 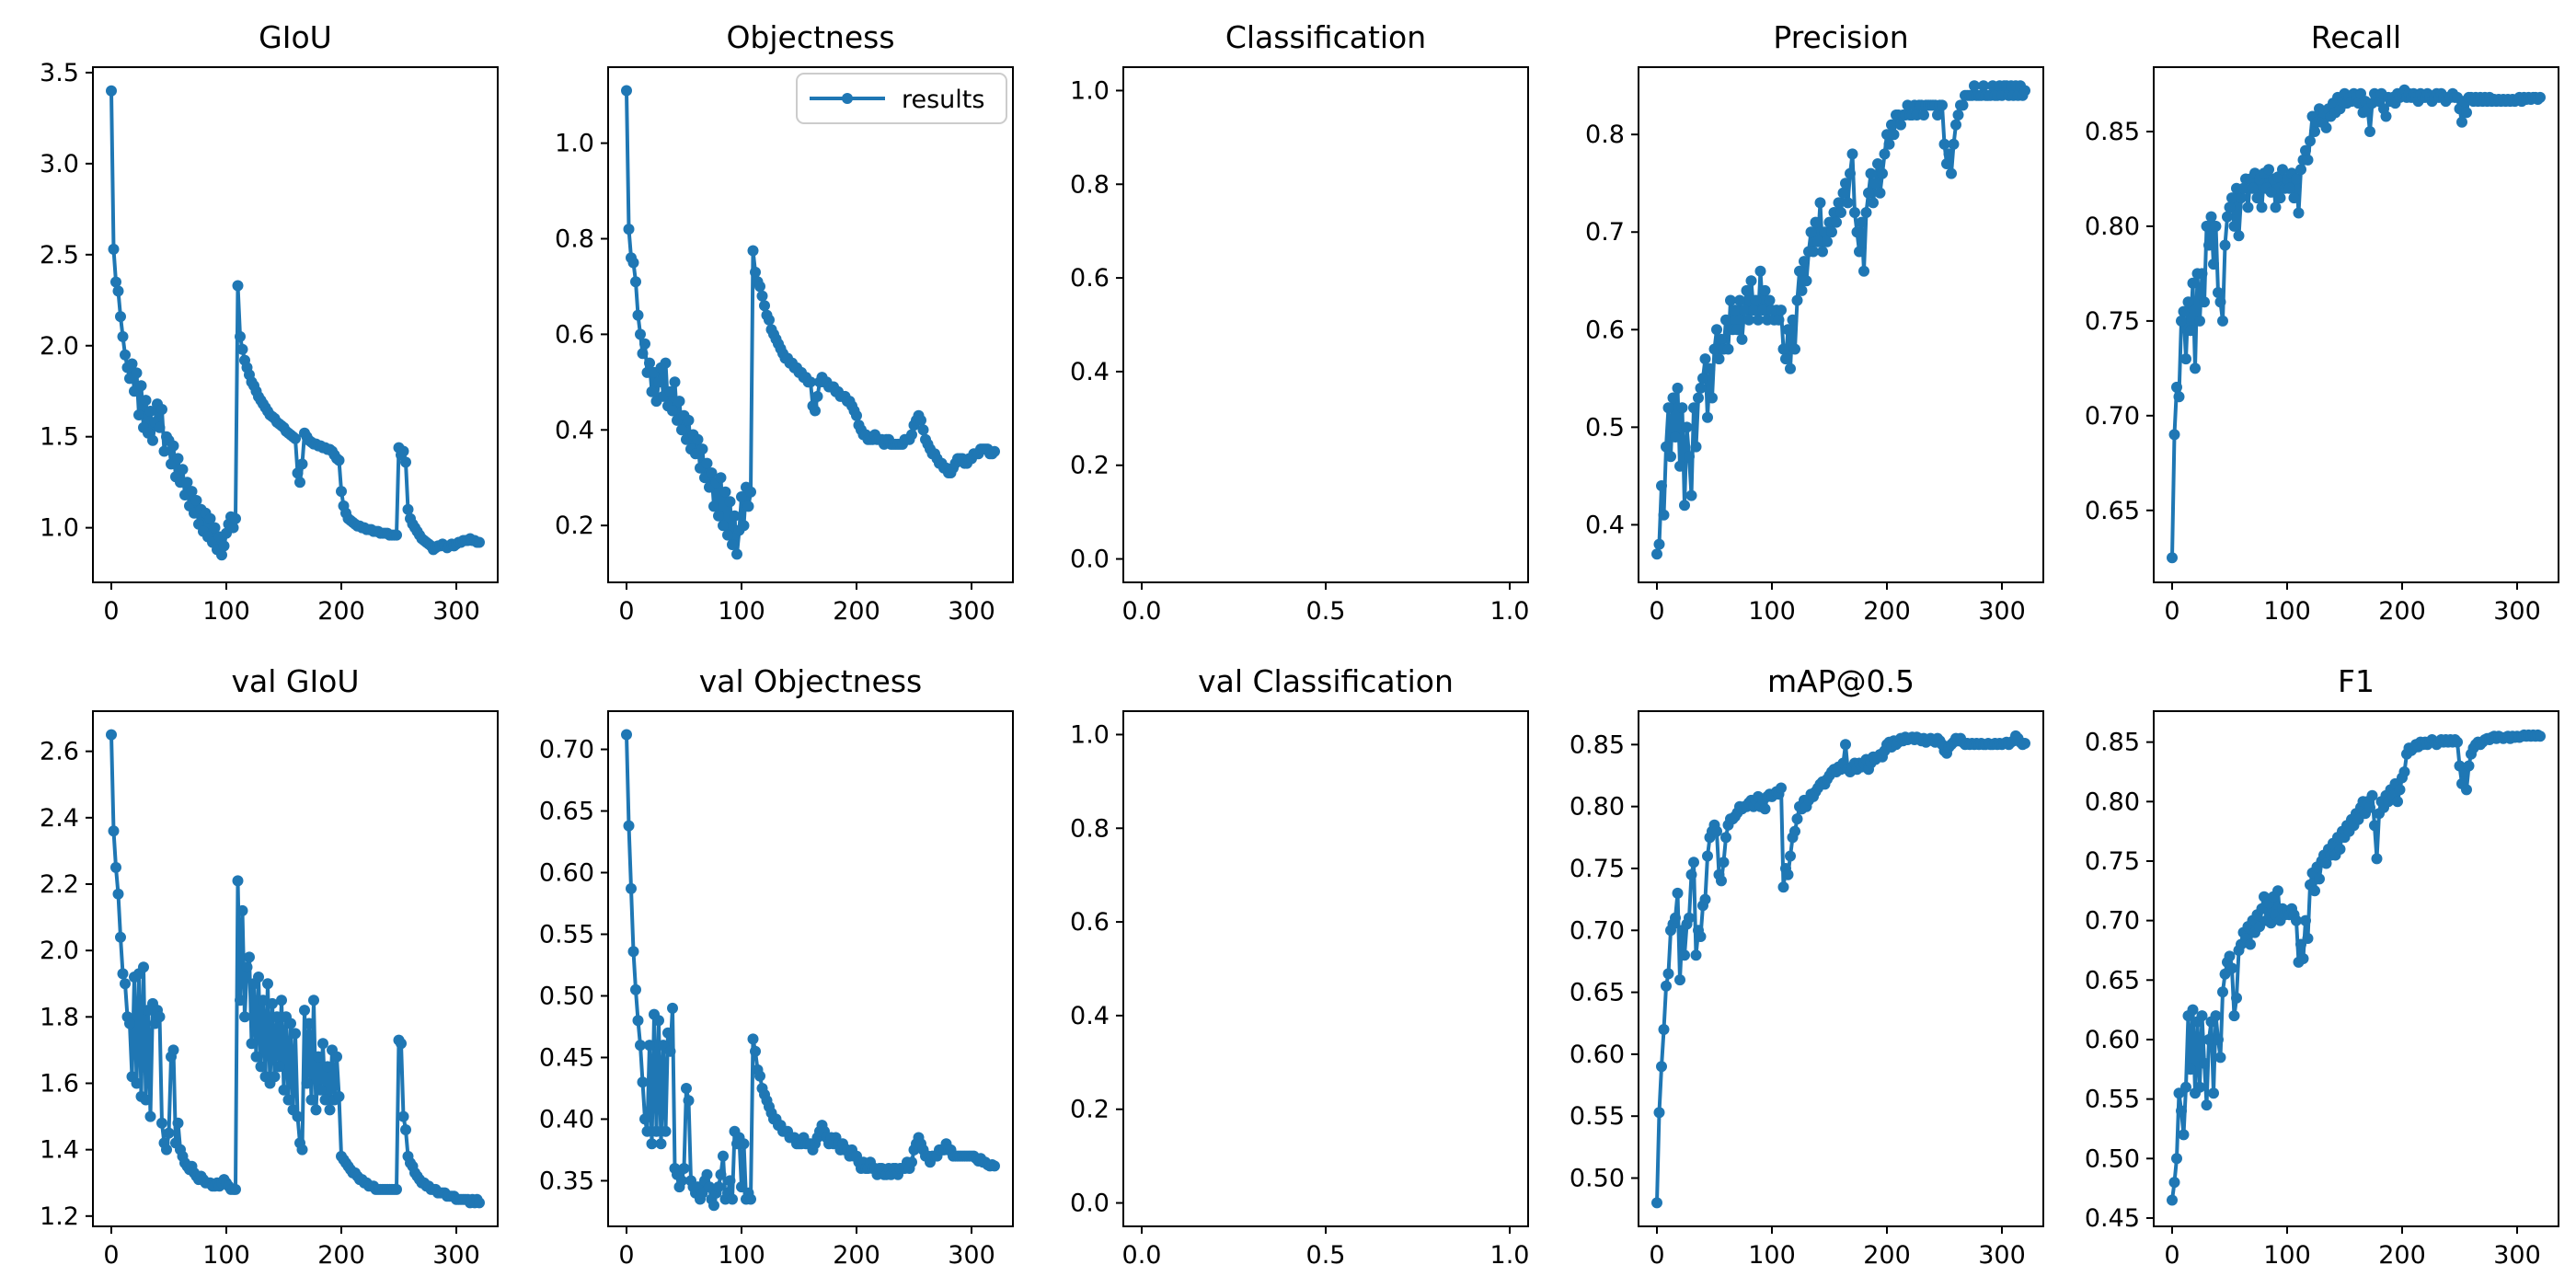 I want to click on y-tick-label: 0.0, so click(x=1090, y=1204).